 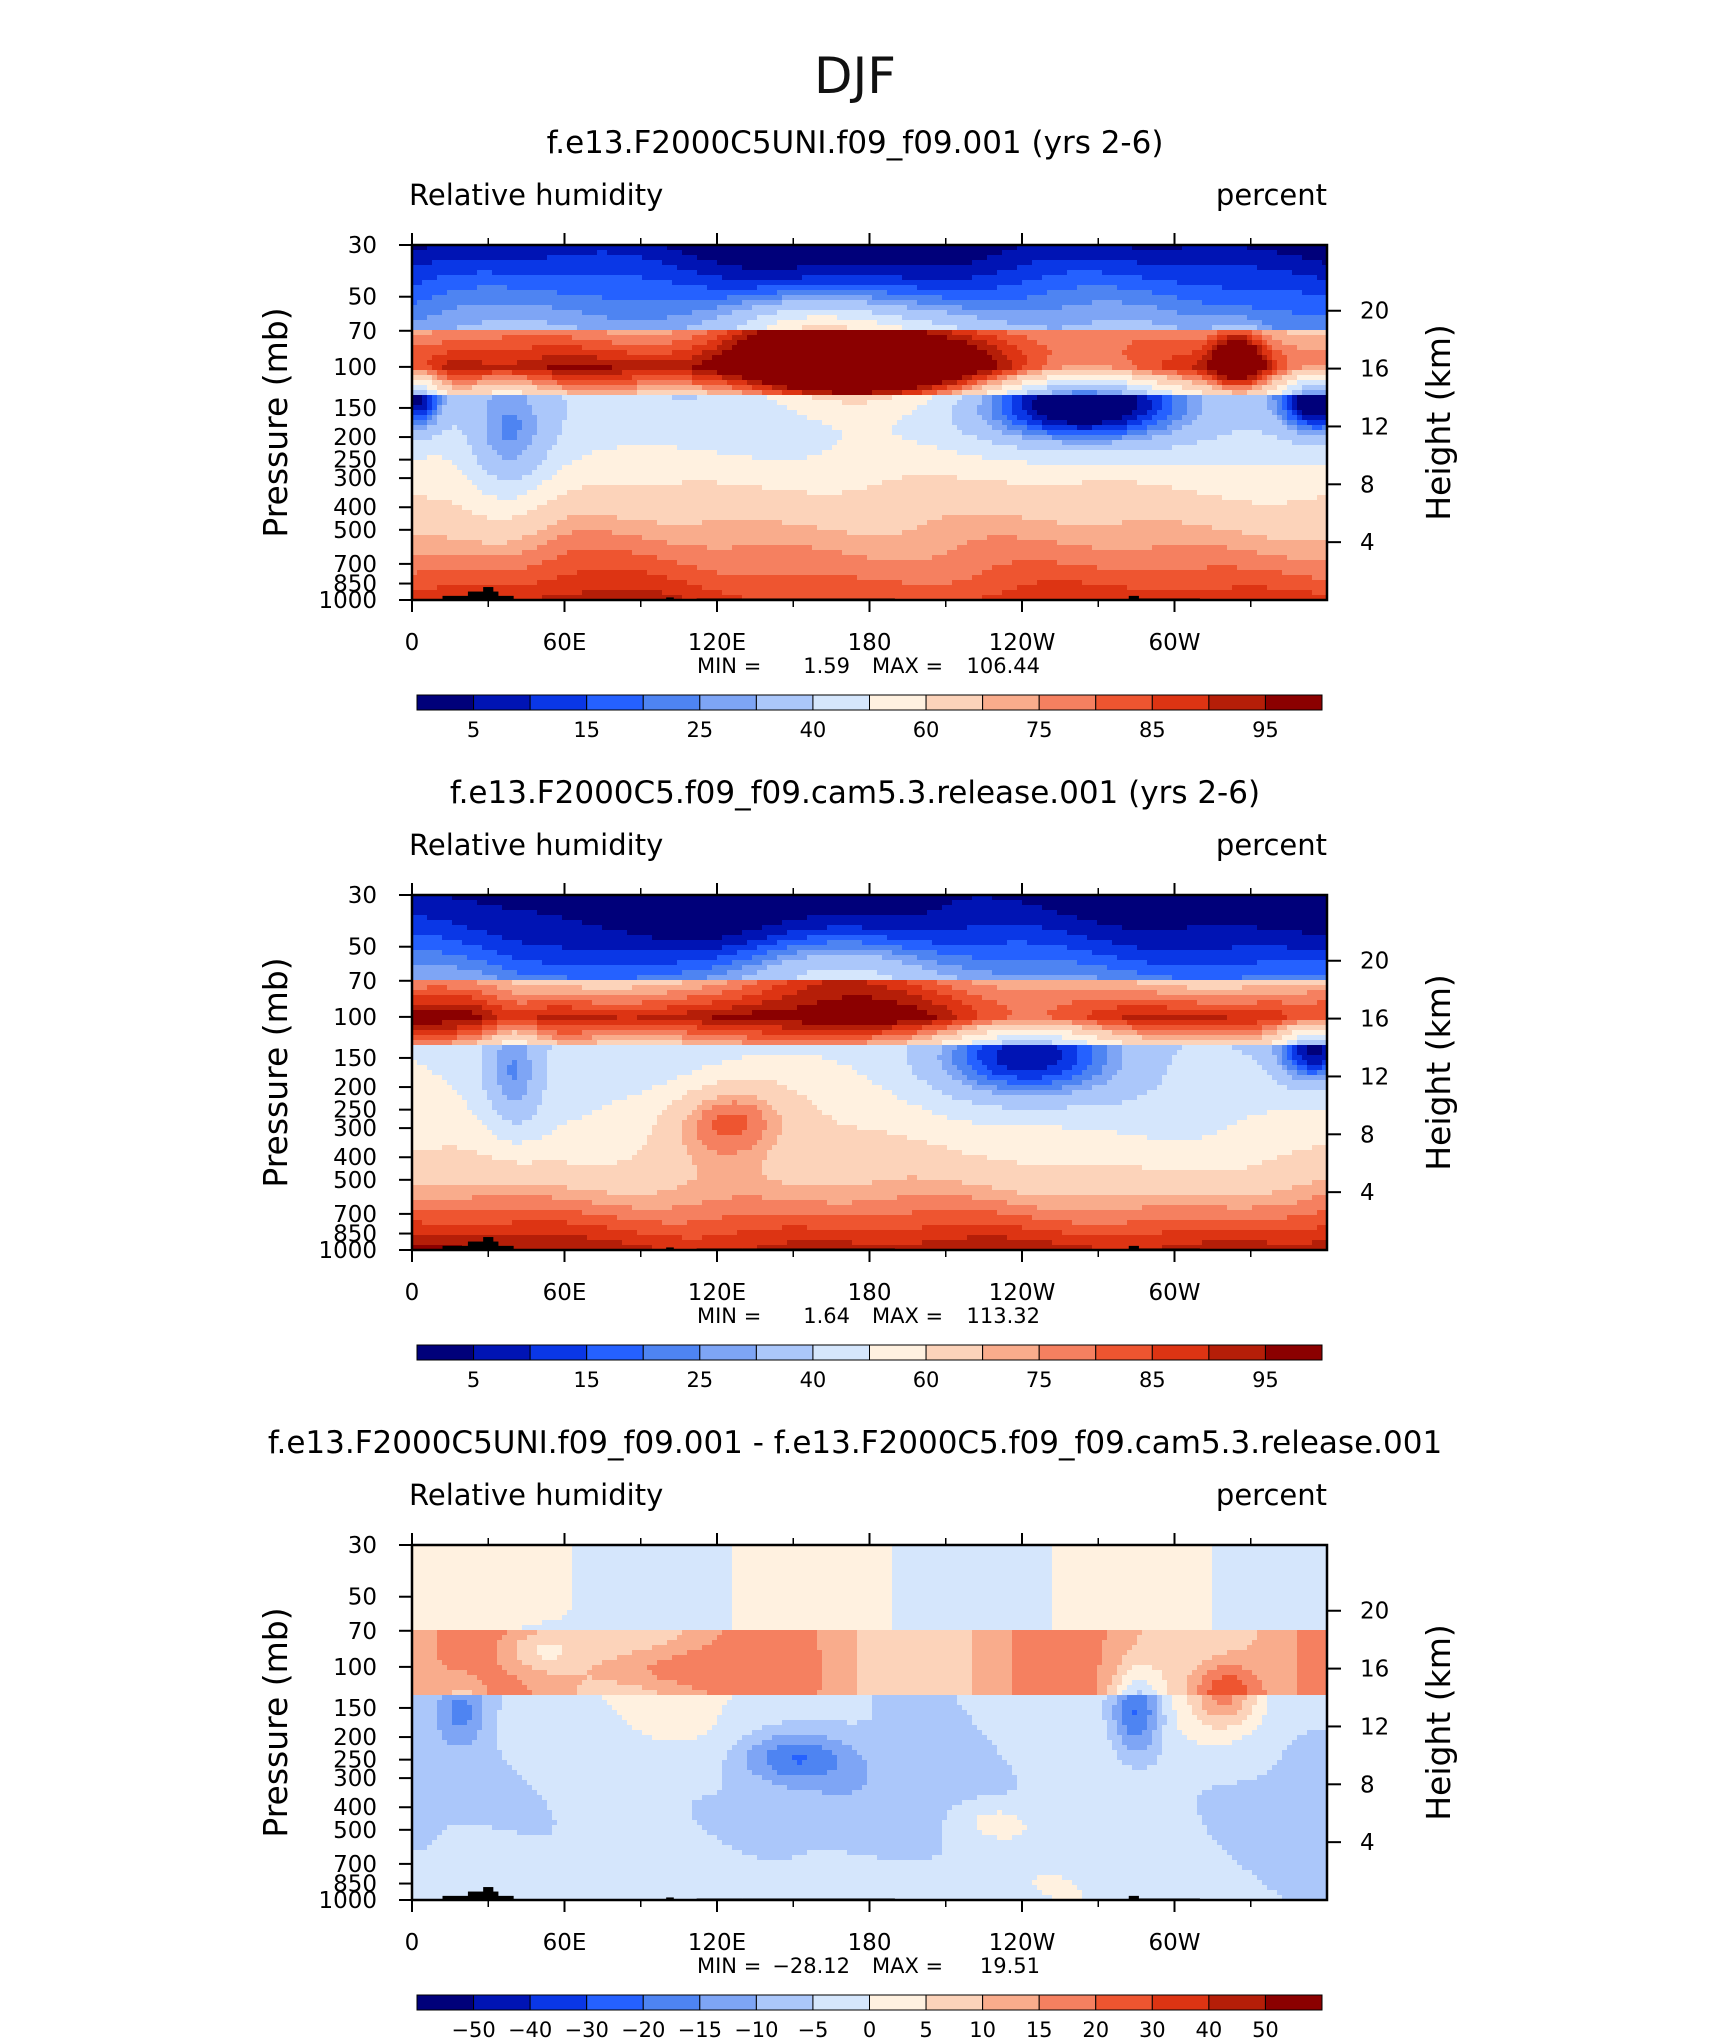 I want to click on x-tick-label: 180, so click(x=870, y=1943).